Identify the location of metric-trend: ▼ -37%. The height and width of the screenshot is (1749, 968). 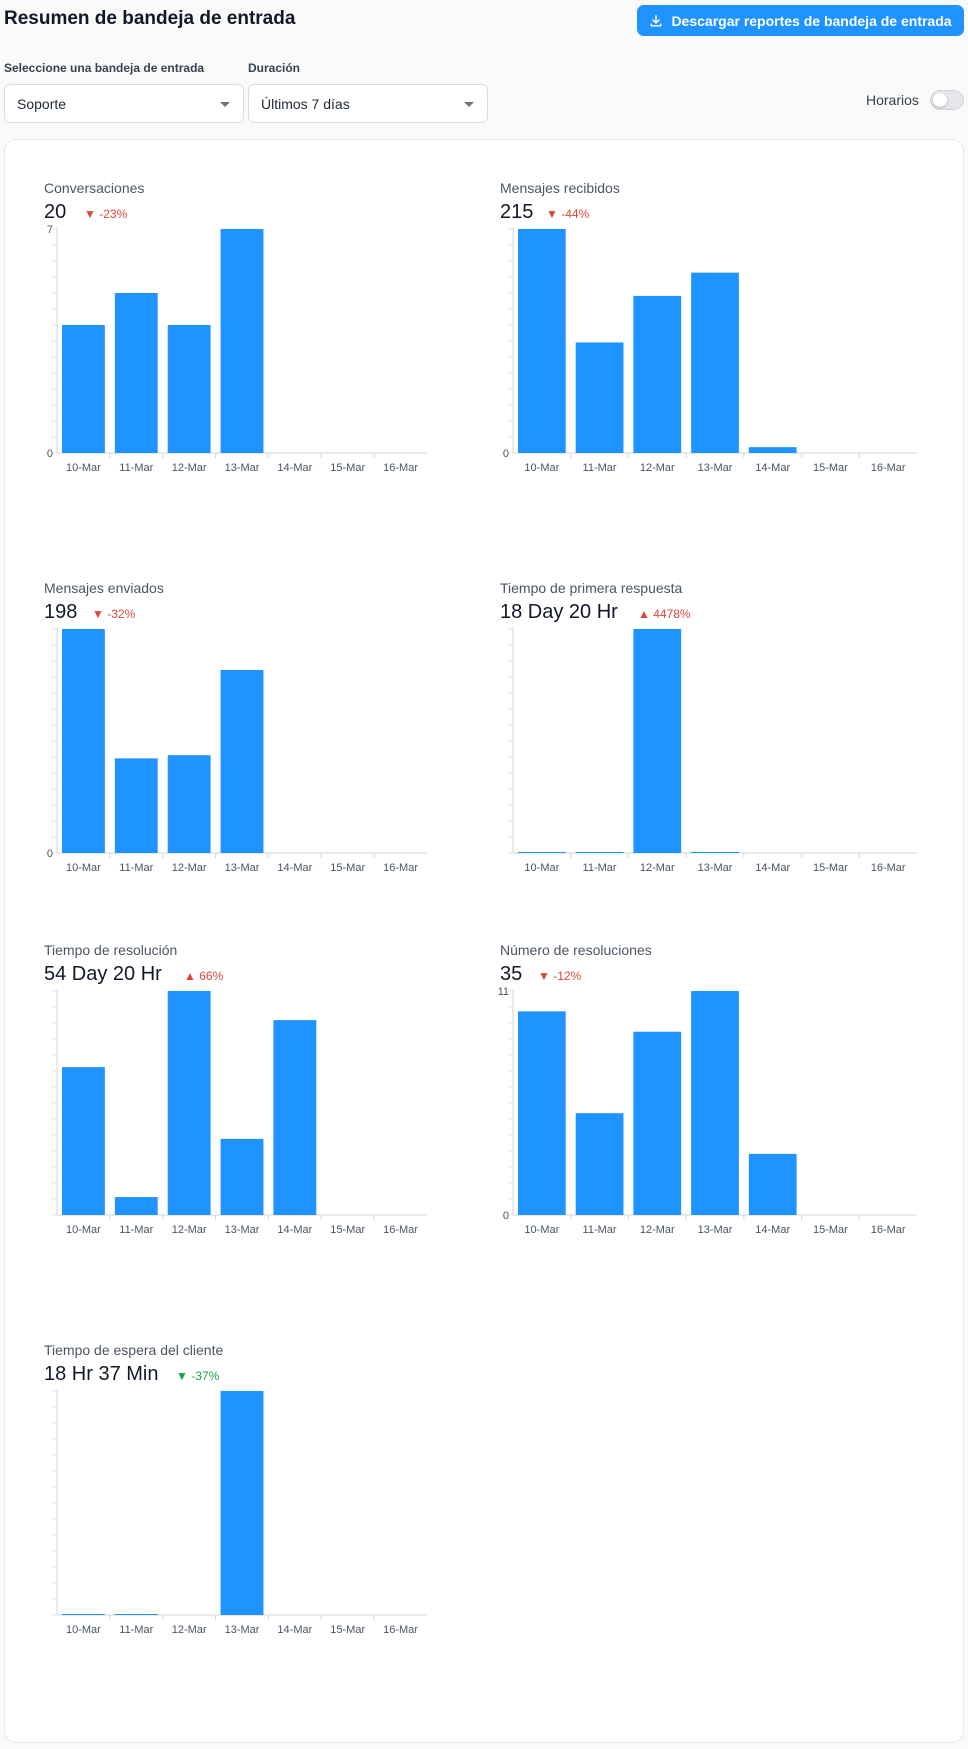
(197, 1376).